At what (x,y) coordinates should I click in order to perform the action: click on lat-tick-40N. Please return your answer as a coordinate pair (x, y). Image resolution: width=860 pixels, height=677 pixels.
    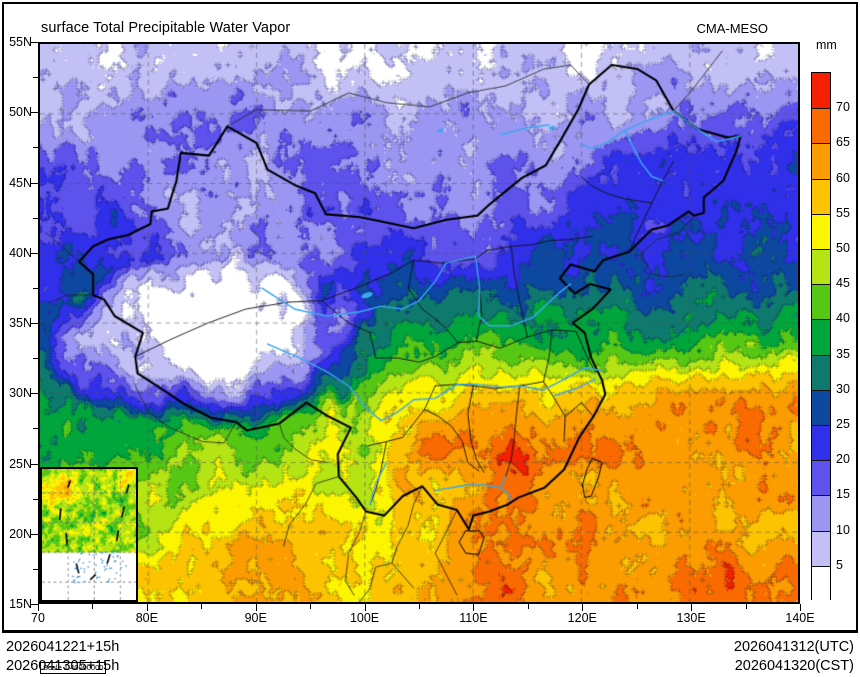
    Looking at the image, I should click on (34, 253).